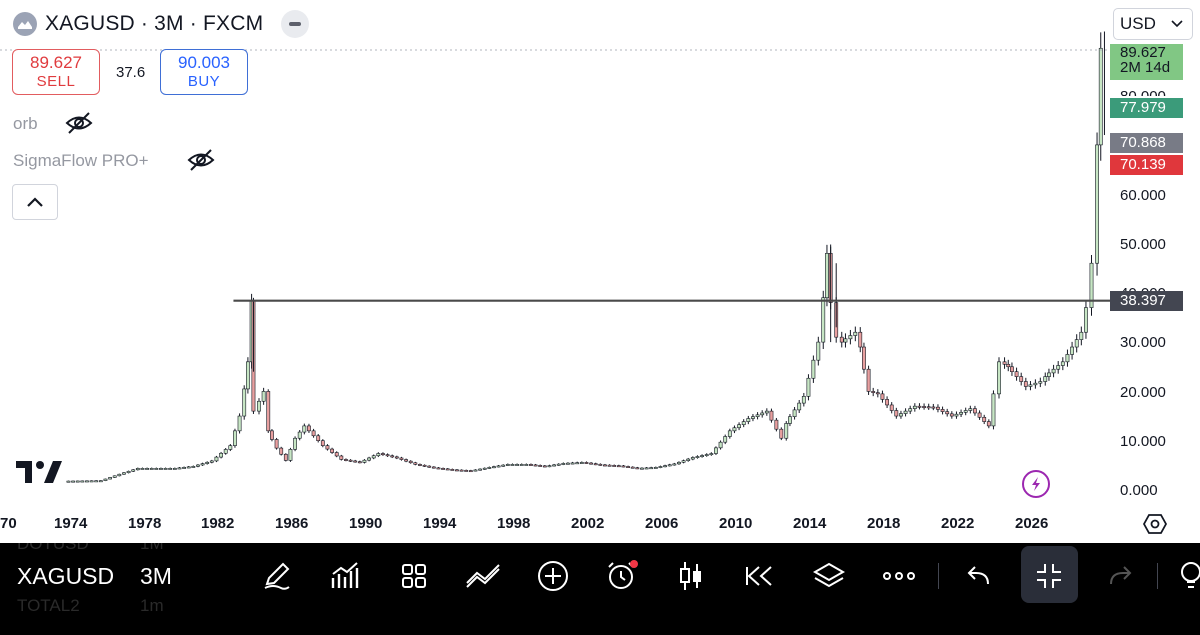 This screenshot has width=1200, height=635. Describe the element at coordinates (622, 576) in the screenshot. I see `alert-icon` at that location.